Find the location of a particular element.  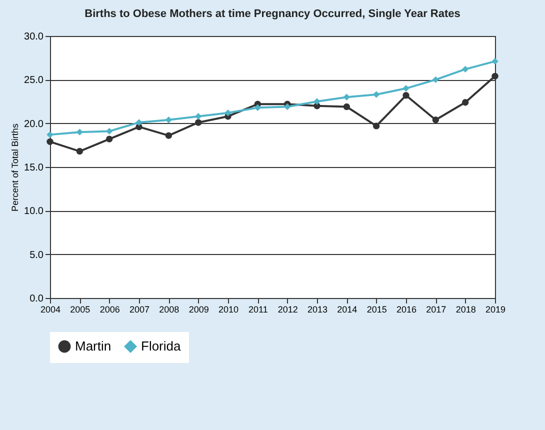

y-tick-label: 20.0 is located at coordinates (34, 124).